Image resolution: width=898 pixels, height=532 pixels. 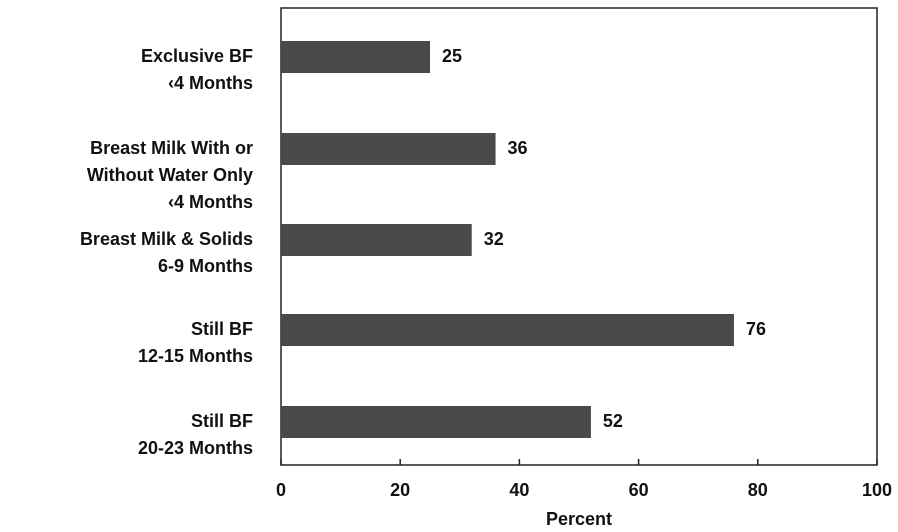 What do you see at coordinates (877, 490) in the screenshot?
I see `x-tick-label: 100` at bounding box center [877, 490].